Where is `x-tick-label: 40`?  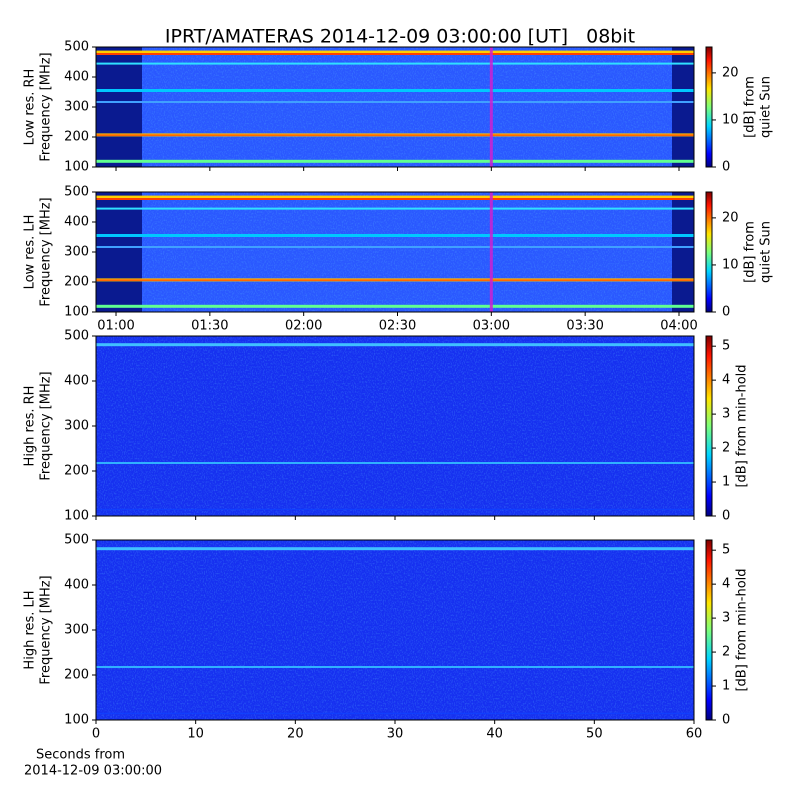 x-tick-label: 40 is located at coordinates (494, 734).